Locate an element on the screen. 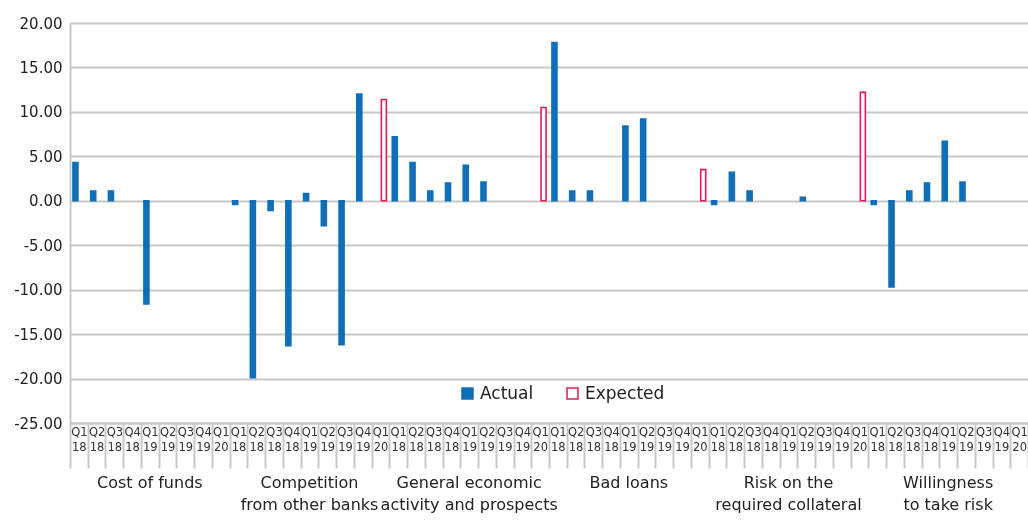 The image size is (1028, 524). legend-label: Actual is located at coordinates (507, 392).